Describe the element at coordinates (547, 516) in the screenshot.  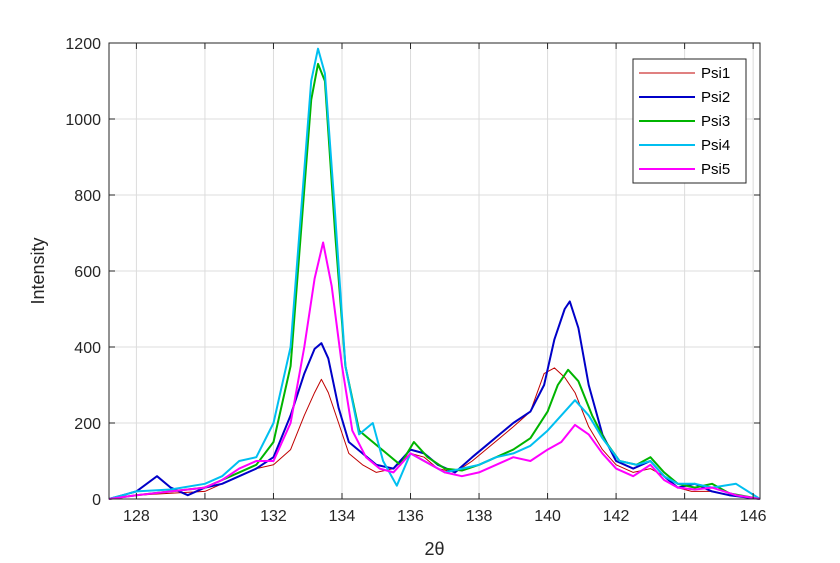
I see `x-tick-label: 140` at that location.